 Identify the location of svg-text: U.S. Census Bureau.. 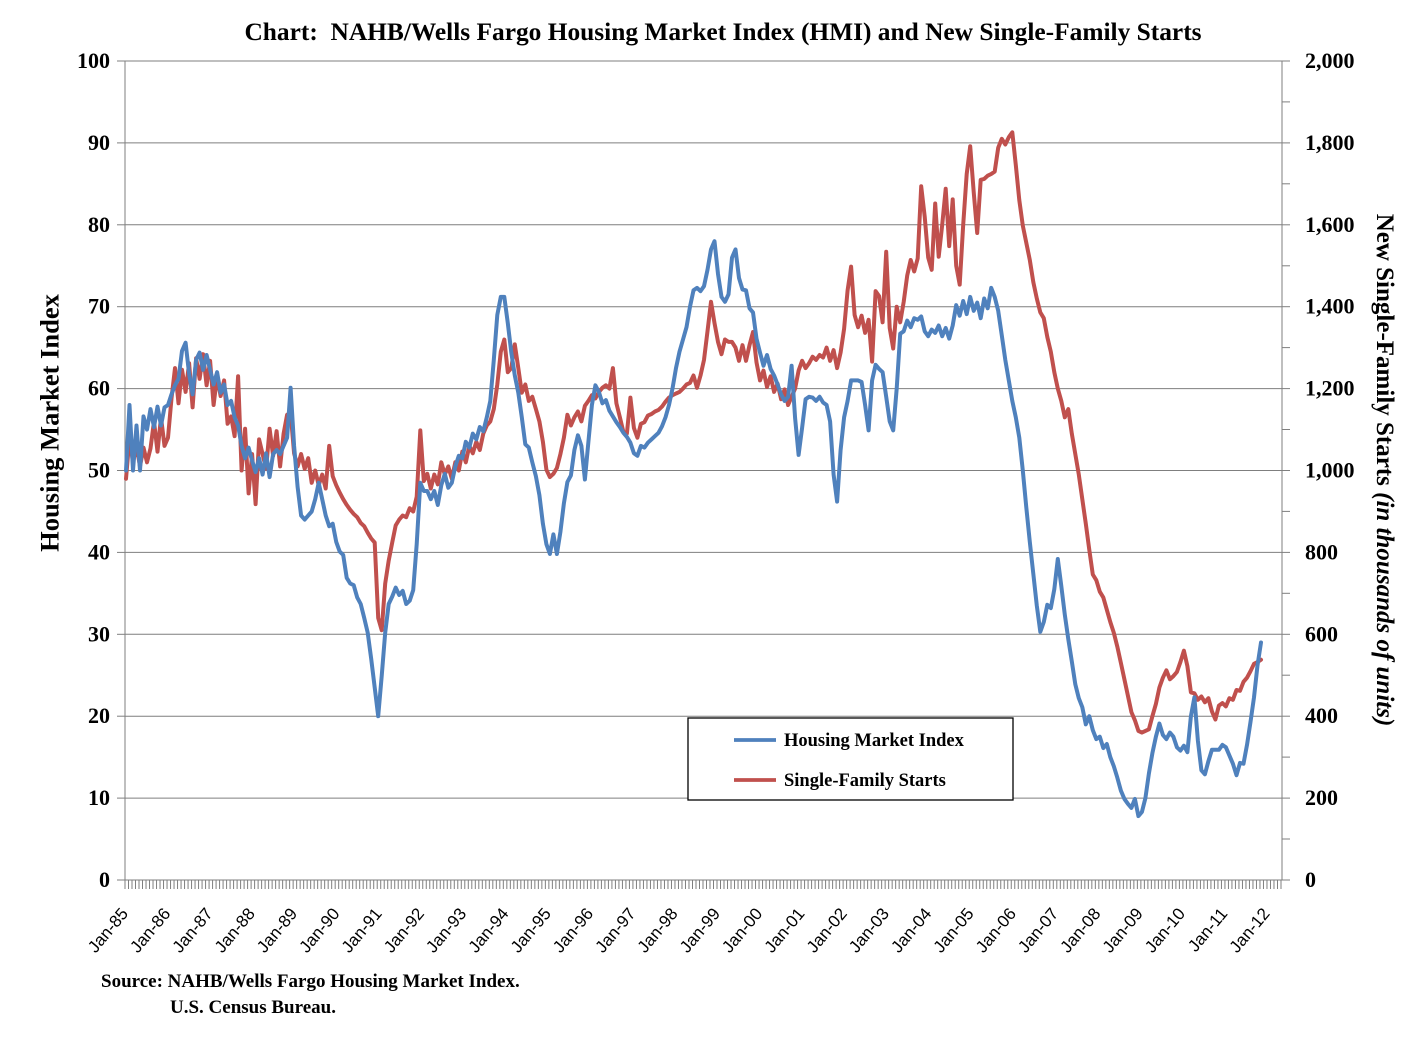
(253, 1007).